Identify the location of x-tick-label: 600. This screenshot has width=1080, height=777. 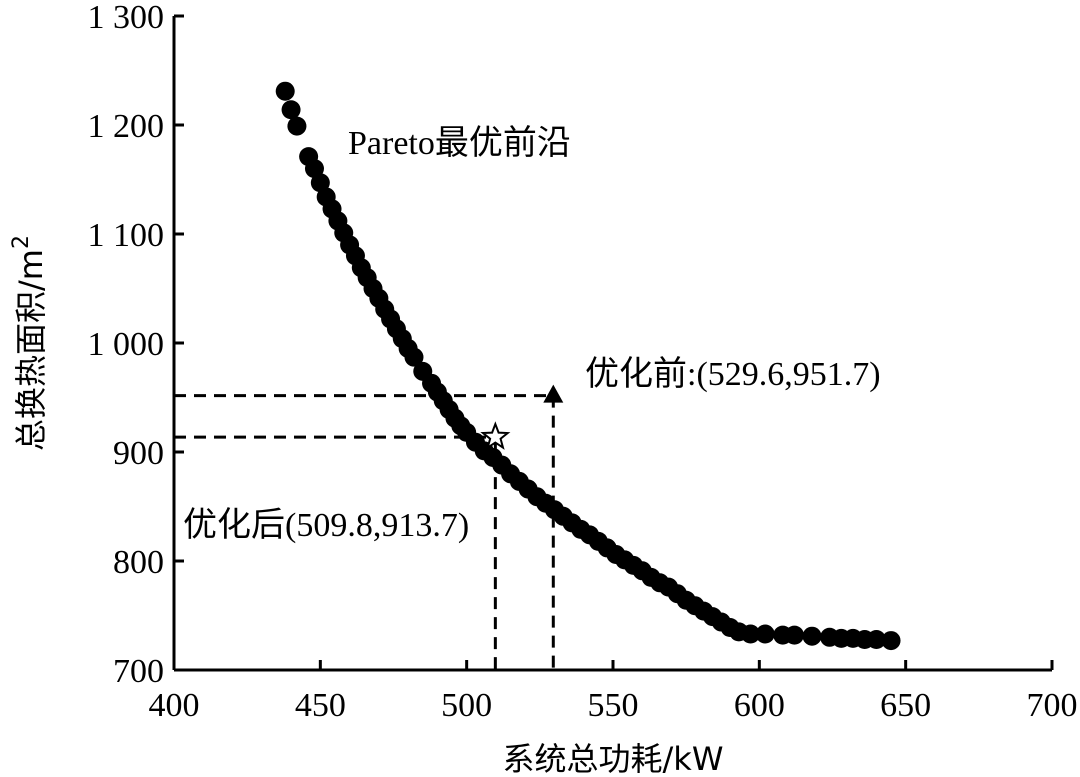
(759, 705).